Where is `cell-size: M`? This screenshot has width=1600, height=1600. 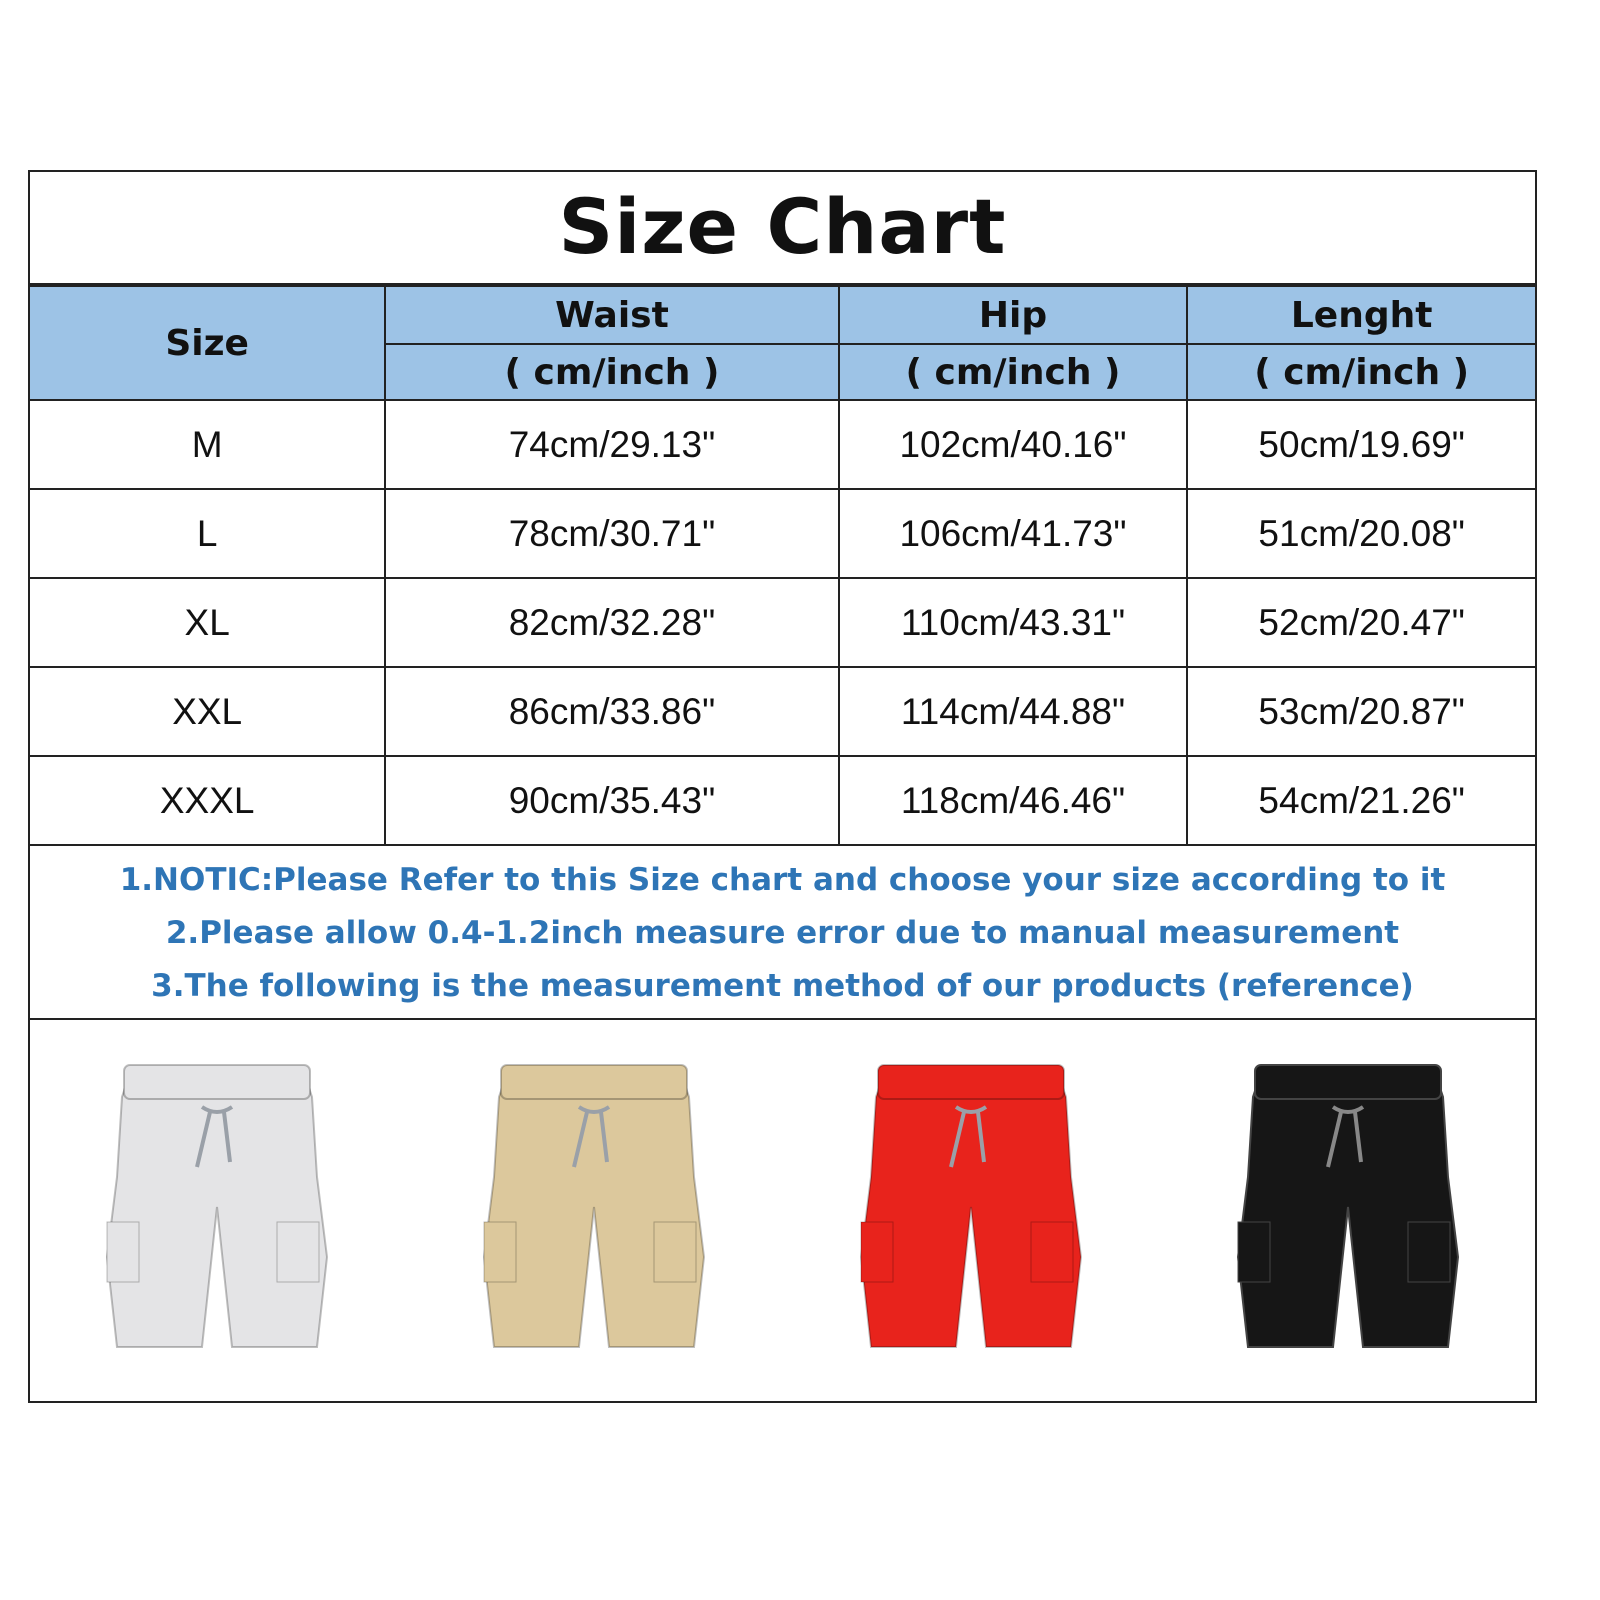 cell-size: M is located at coordinates (207, 444).